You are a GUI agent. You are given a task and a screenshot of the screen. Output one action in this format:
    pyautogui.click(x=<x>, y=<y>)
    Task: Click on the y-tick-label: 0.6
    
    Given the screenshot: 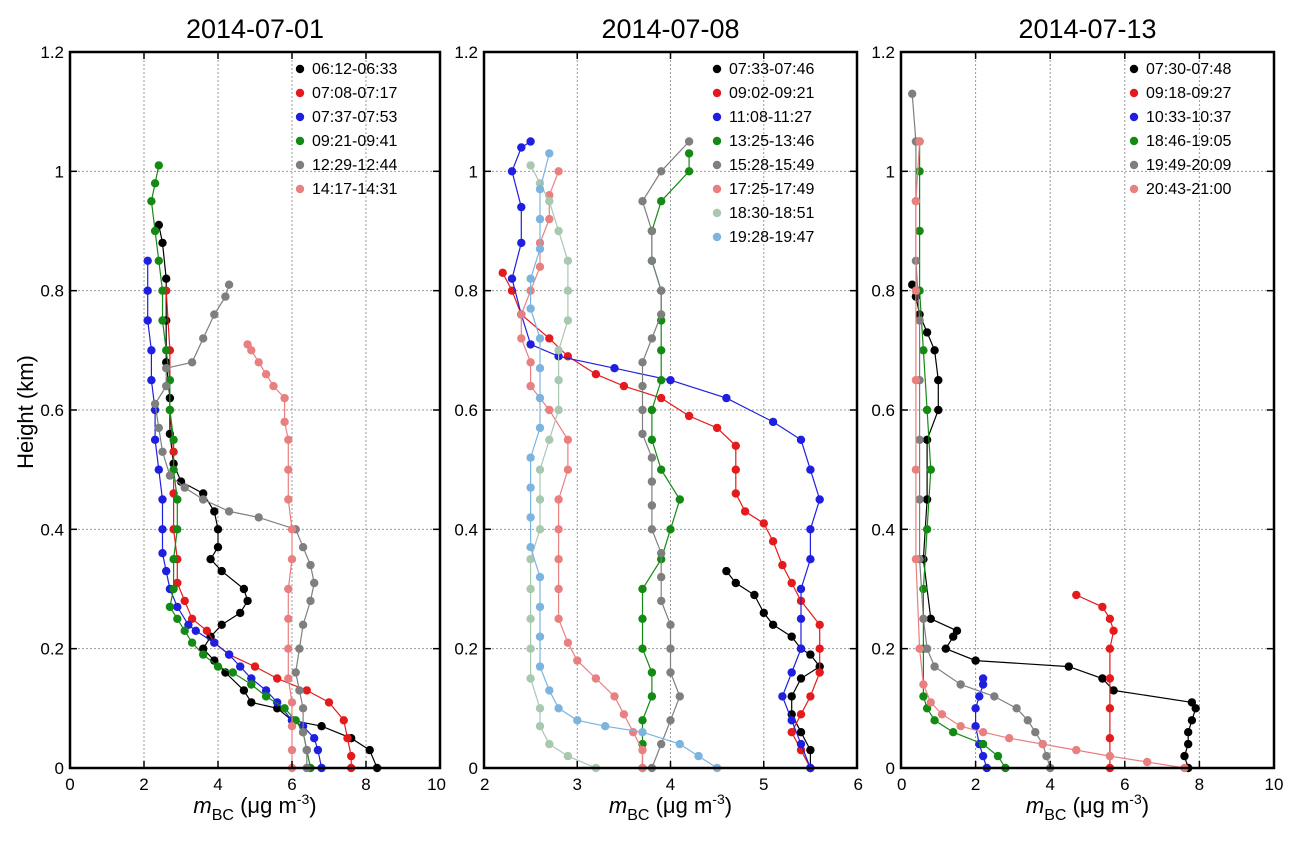 What is the action you would take?
    pyautogui.click(x=883, y=410)
    